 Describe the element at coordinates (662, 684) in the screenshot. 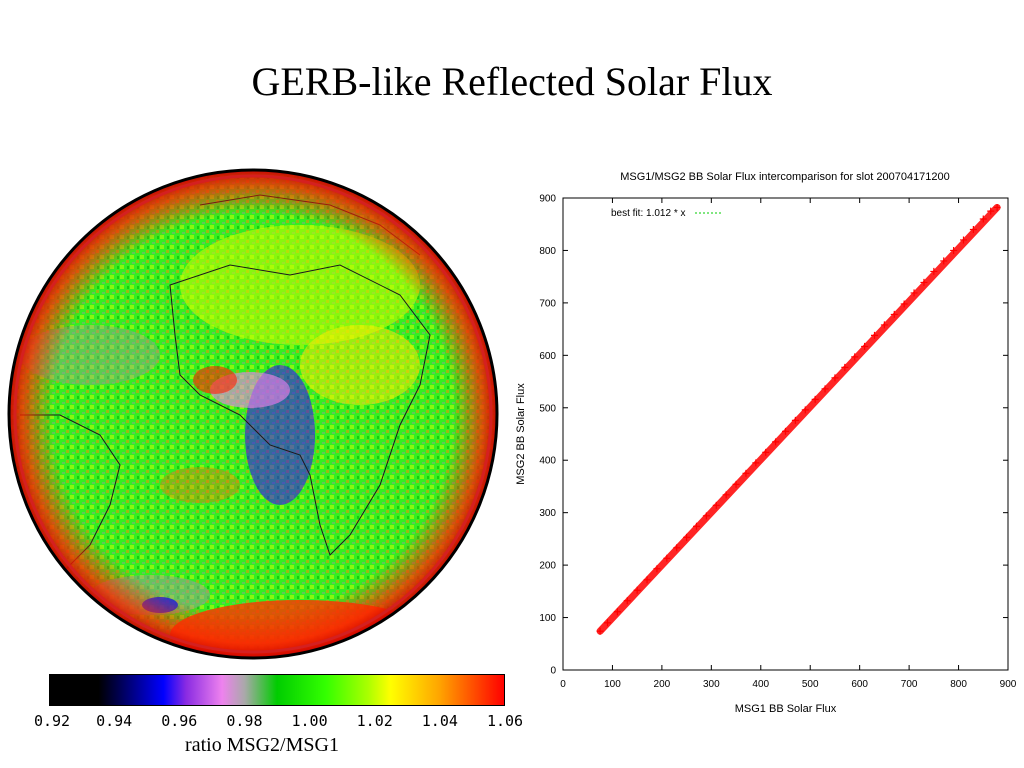

I see `x-tick-label: 200` at that location.